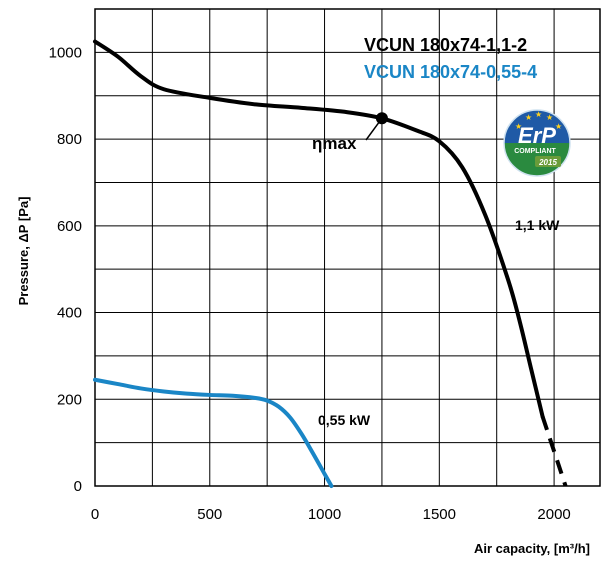  Describe the element at coordinates (350, 132) in the screenshot. I see `eta-max-annotation: ηmax` at that location.